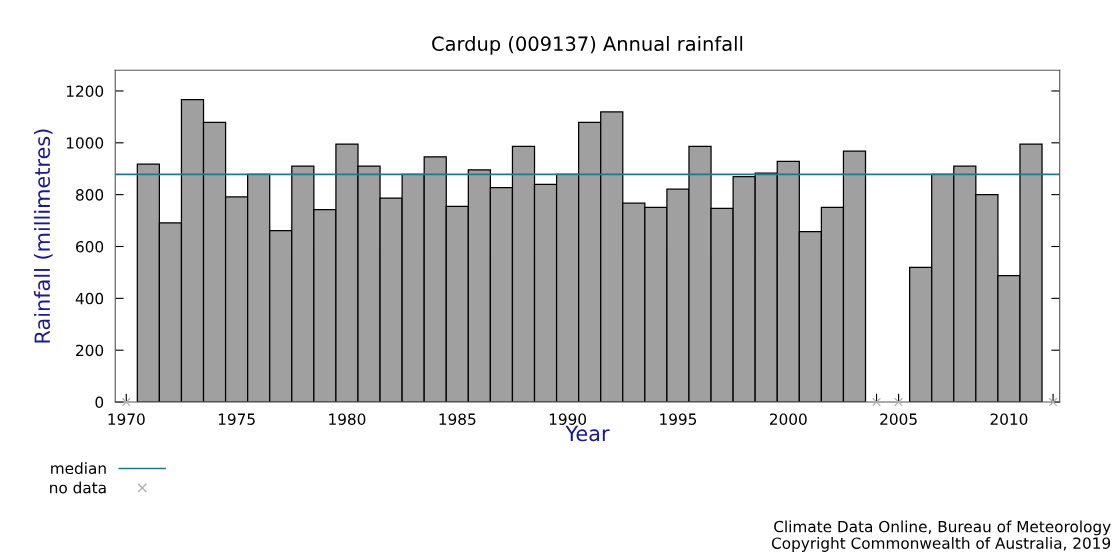  What do you see at coordinates (678, 419) in the screenshot?
I see `x-tick-label: 1995` at bounding box center [678, 419].